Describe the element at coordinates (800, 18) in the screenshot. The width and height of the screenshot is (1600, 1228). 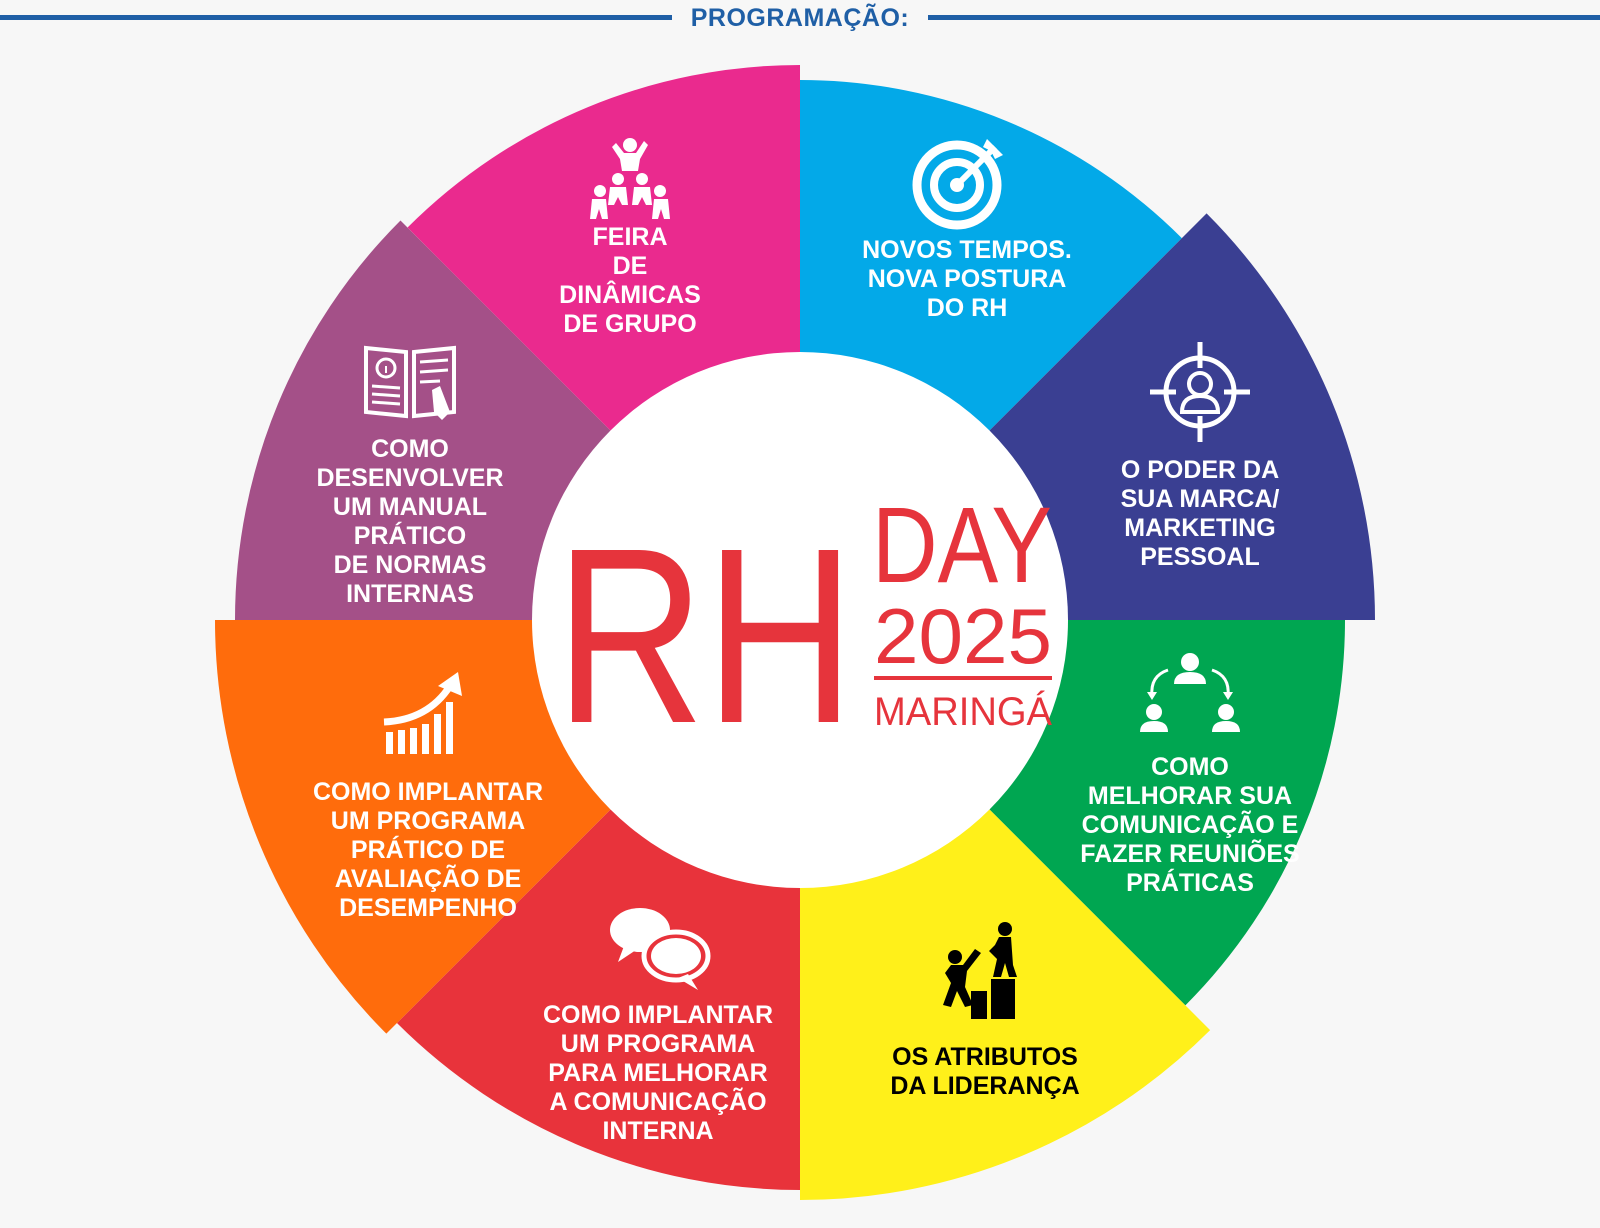
I see `section-title: PROGRAMAÇÃO:` at that location.